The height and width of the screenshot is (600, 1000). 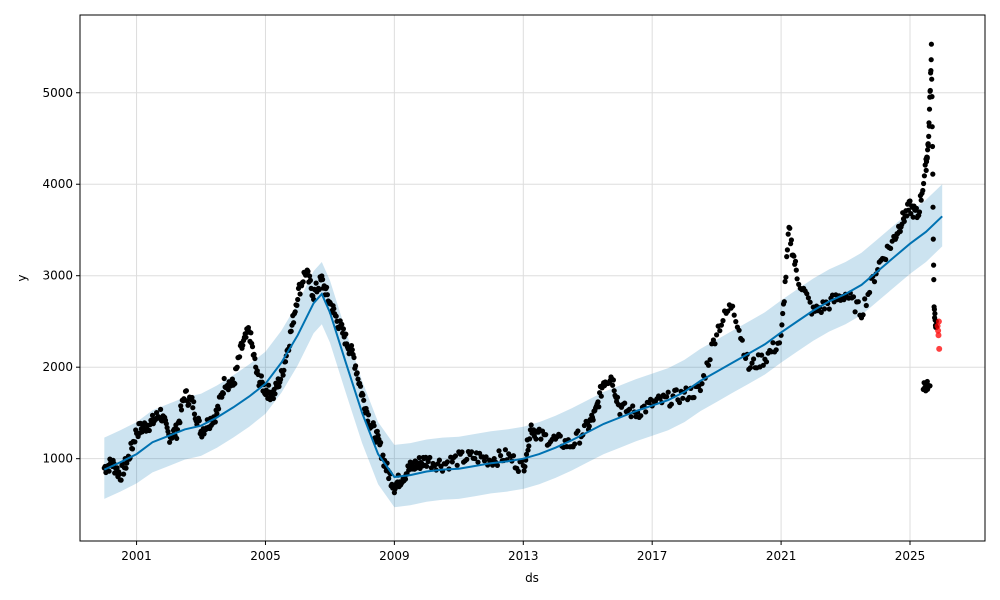 What do you see at coordinates (781, 556) in the screenshot?
I see `x-tick-label: 2021` at bounding box center [781, 556].